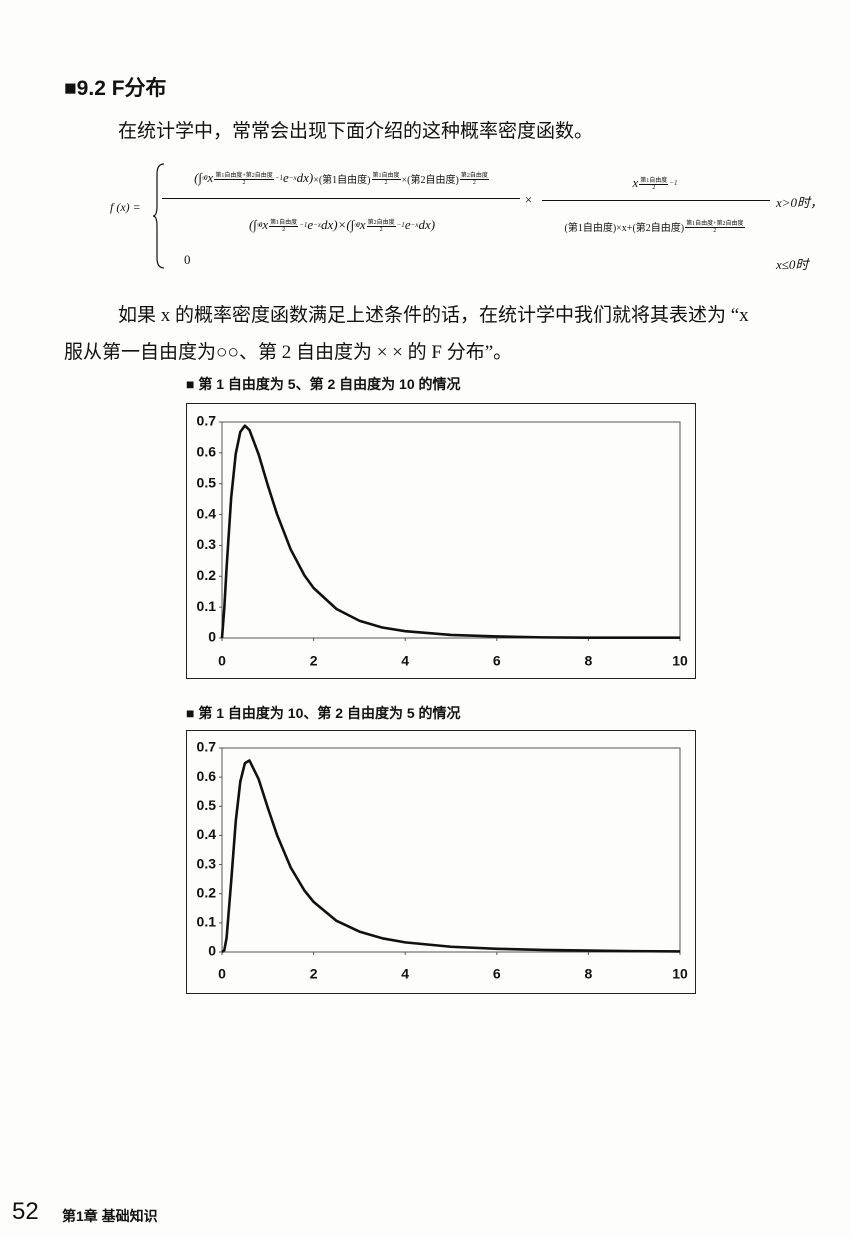 This screenshot has width=850, height=1238. I want to click on text: 在统计学中，常常会出现下面介绍的这种概率密度函数。, so click(356, 131).